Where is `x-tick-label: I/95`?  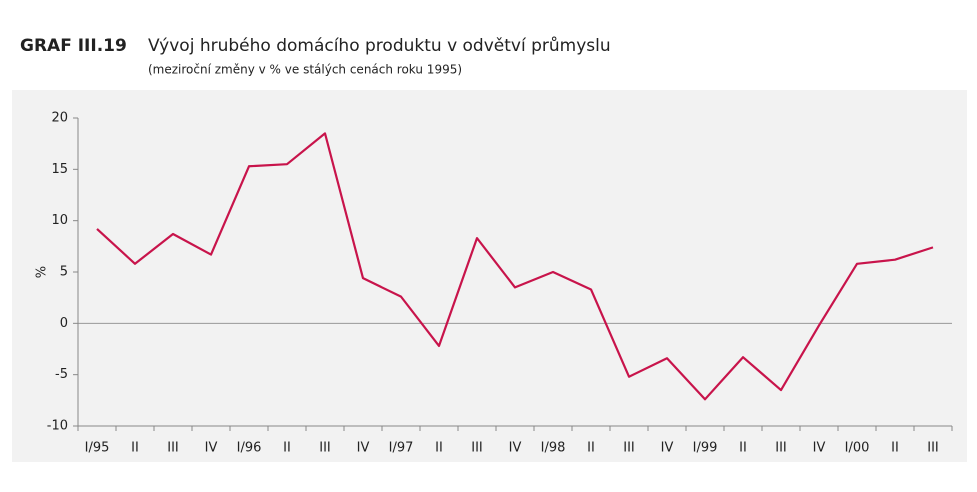 x-tick-label: I/95 is located at coordinates (97, 448).